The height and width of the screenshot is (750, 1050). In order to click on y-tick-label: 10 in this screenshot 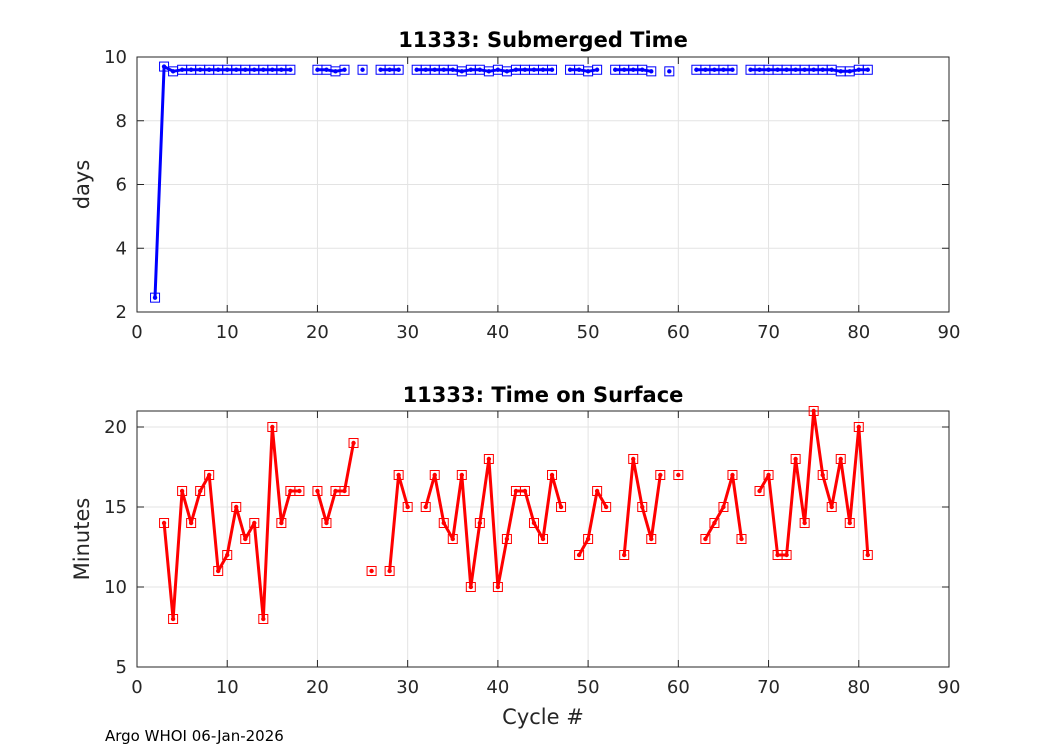, I will do `click(115, 57)`.